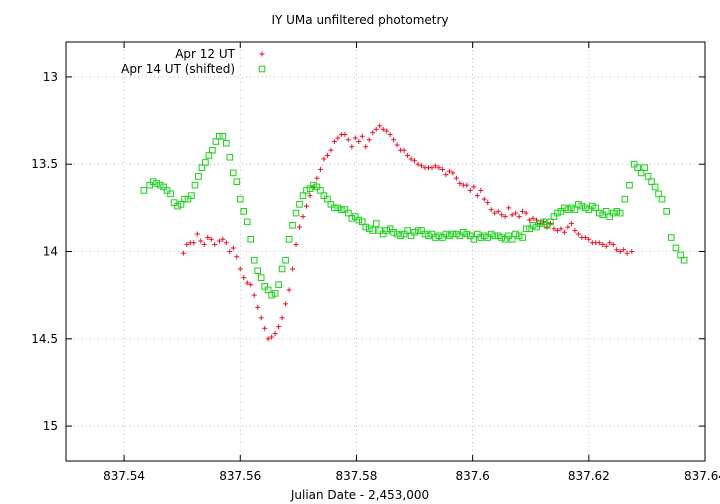  What do you see at coordinates (44, 164) in the screenshot?
I see `y-tick-label: 13.5` at bounding box center [44, 164].